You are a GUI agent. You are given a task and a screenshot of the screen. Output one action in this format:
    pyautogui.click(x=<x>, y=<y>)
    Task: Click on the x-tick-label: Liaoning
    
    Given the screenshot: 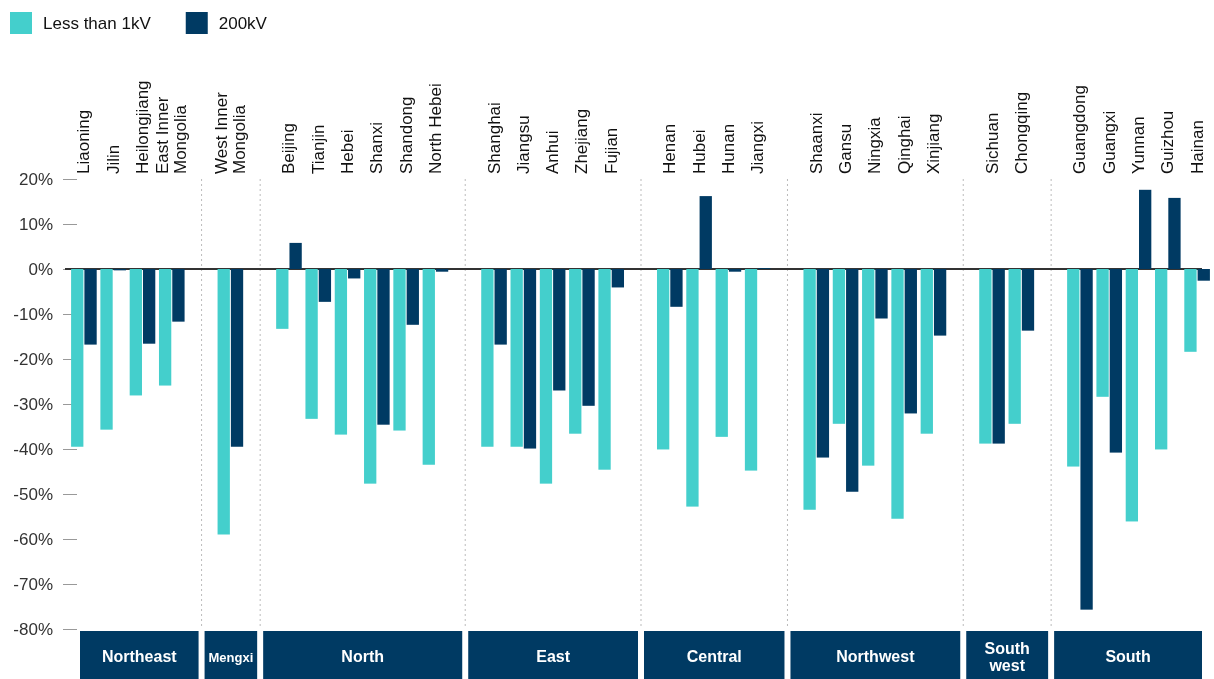 What is the action you would take?
    pyautogui.click(x=84, y=141)
    